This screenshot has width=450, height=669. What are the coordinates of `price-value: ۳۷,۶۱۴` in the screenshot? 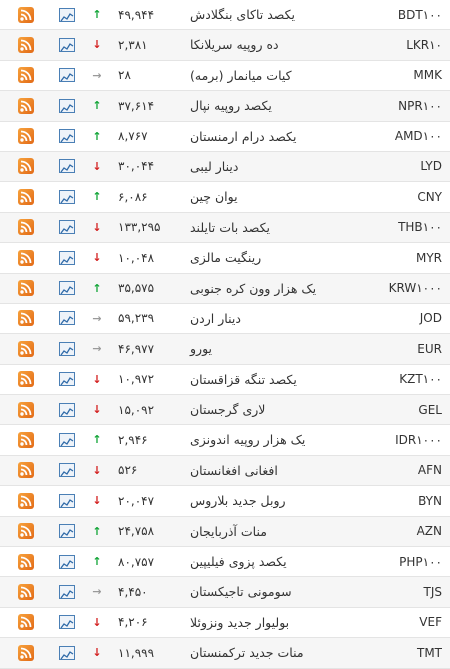 It's located at (136, 105).